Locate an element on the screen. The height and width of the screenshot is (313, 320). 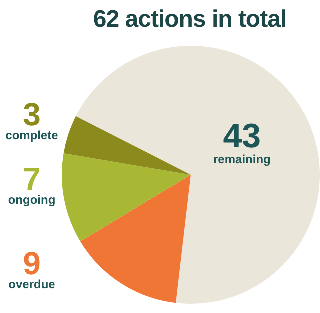
slice-label: complete is located at coordinates (32, 135).